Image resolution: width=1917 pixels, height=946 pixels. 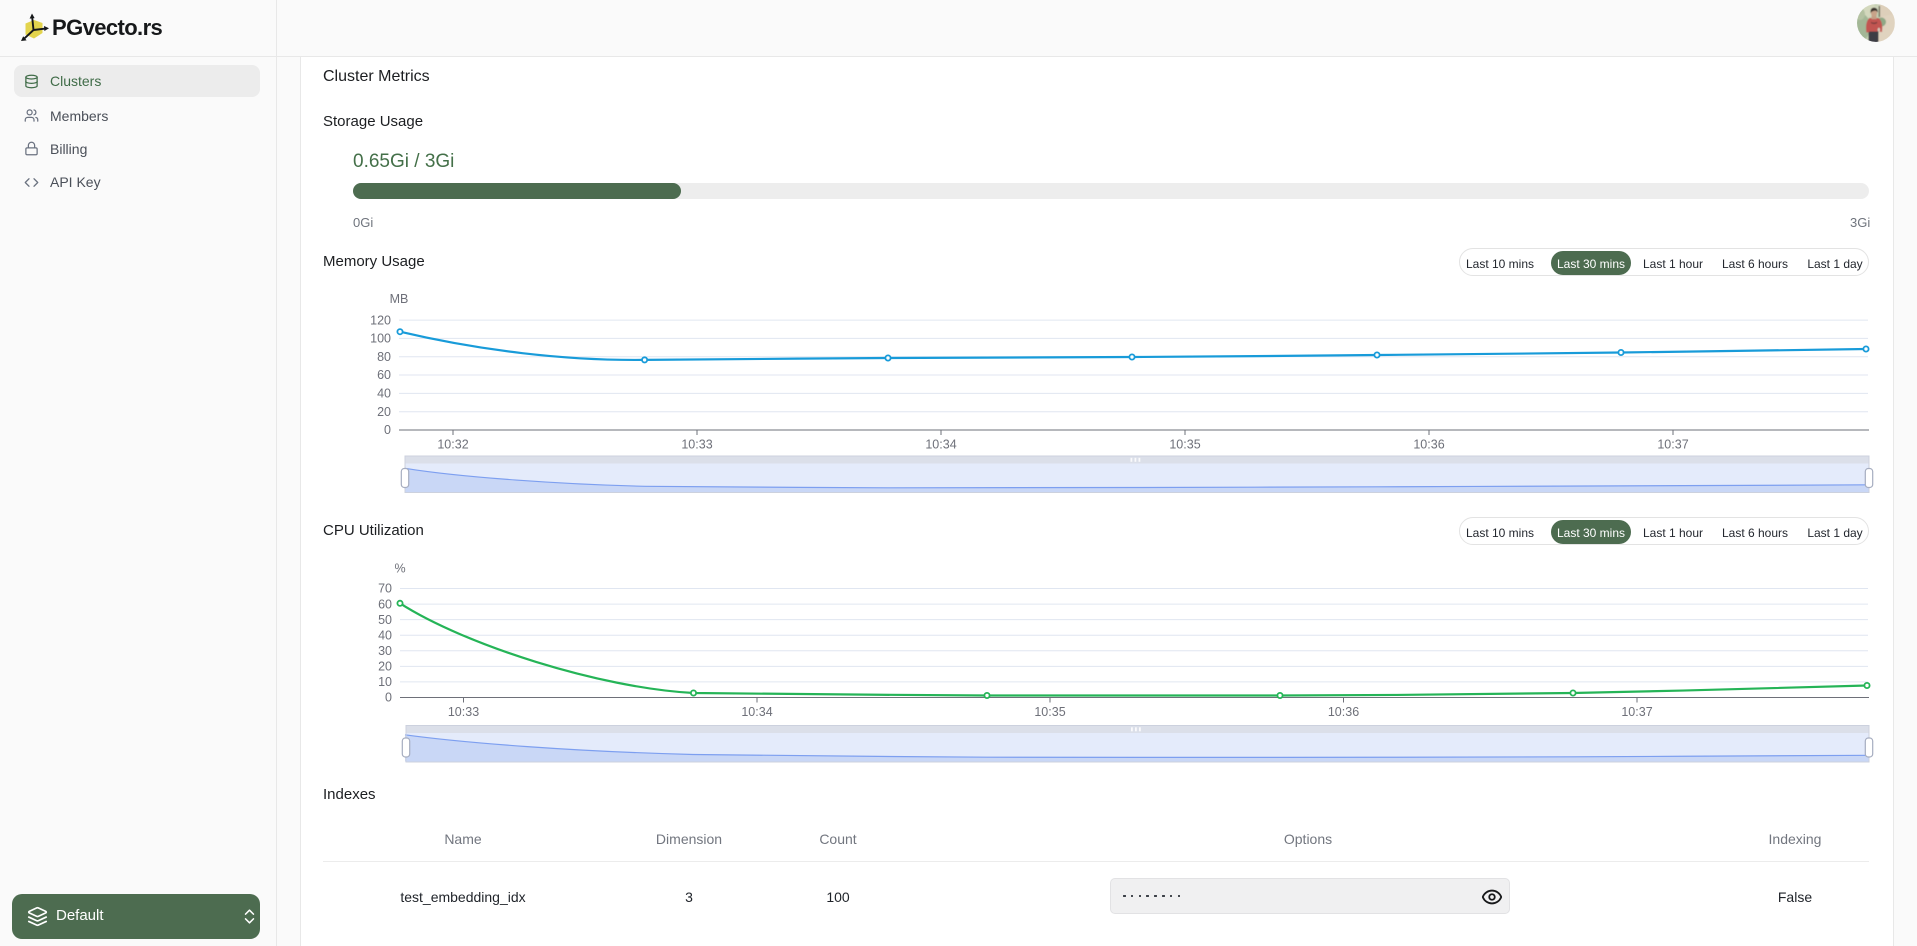 I want to click on svg-text: 30, so click(x=385, y=651).